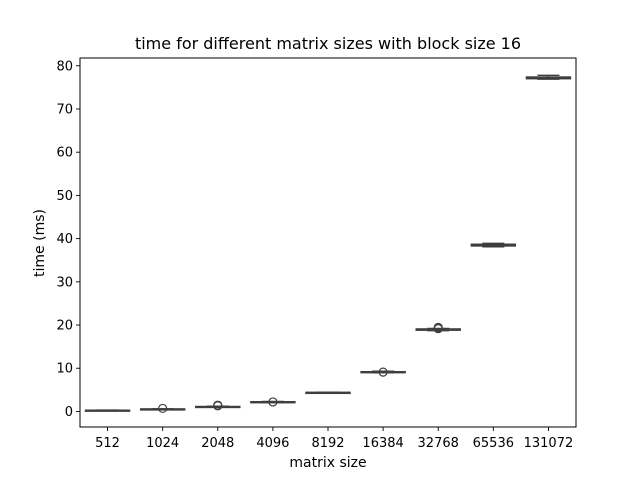 The width and height of the screenshot is (640, 480). Describe the element at coordinates (382, 443) in the screenshot. I see `x-tick-label: 16384` at that location.